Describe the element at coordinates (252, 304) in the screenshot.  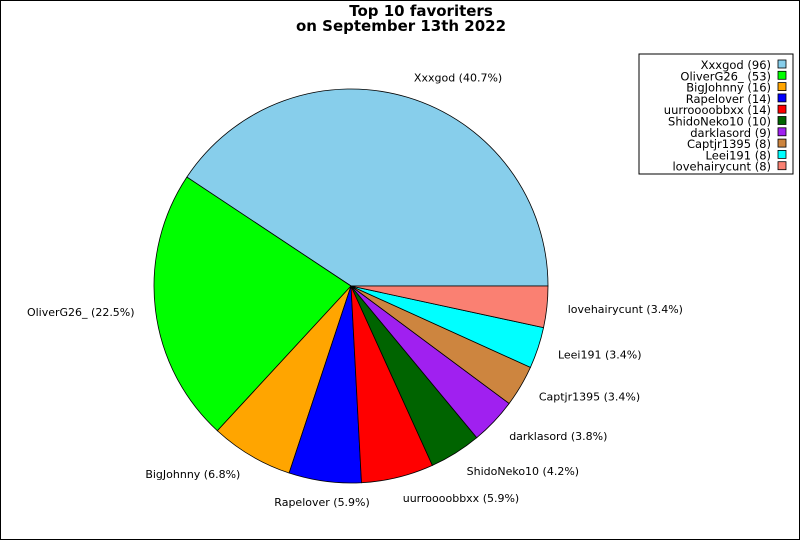
I see `pie-slice-oliverg26` at that location.